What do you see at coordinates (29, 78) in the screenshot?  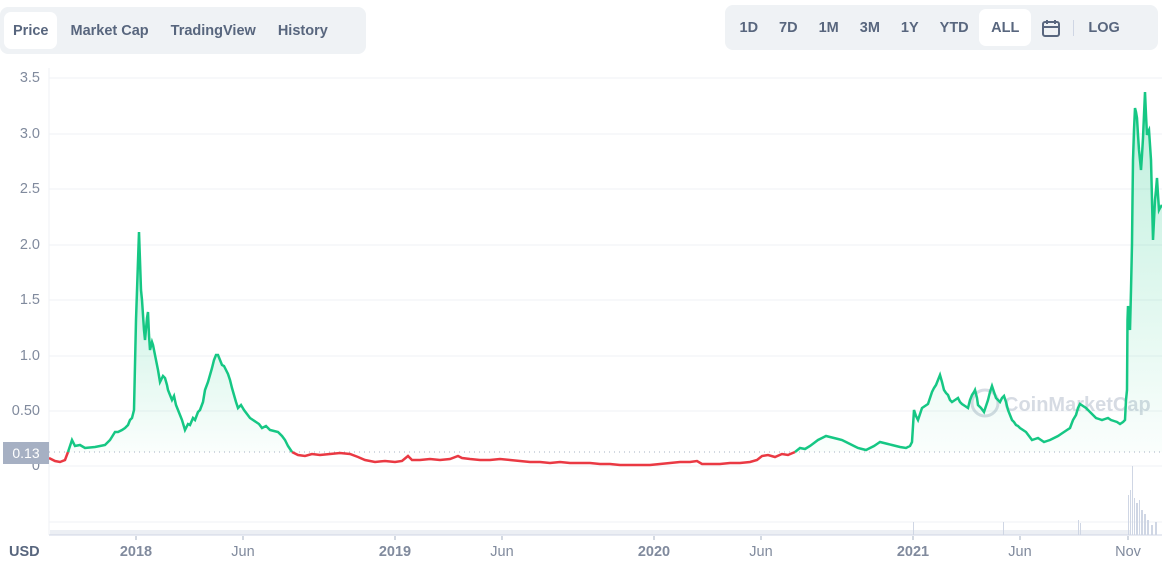 I see `y-tick: 3.5` at bounding box center [29, 78].